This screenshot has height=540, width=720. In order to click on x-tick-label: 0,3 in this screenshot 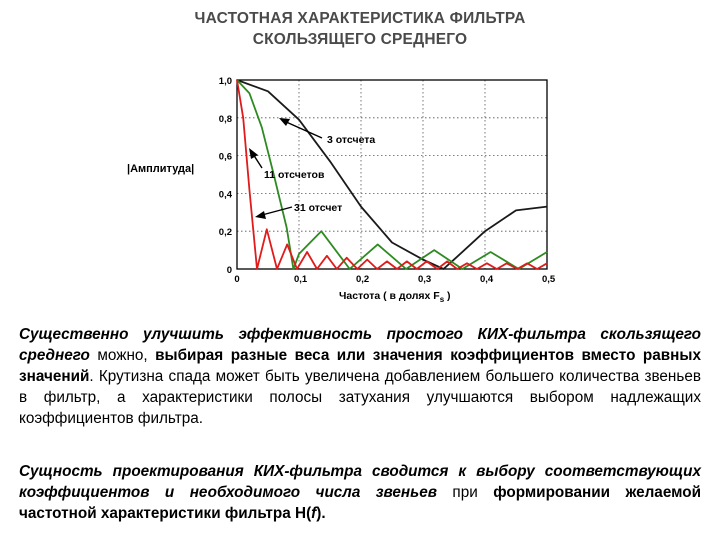, I will do `click(424, 279)`.